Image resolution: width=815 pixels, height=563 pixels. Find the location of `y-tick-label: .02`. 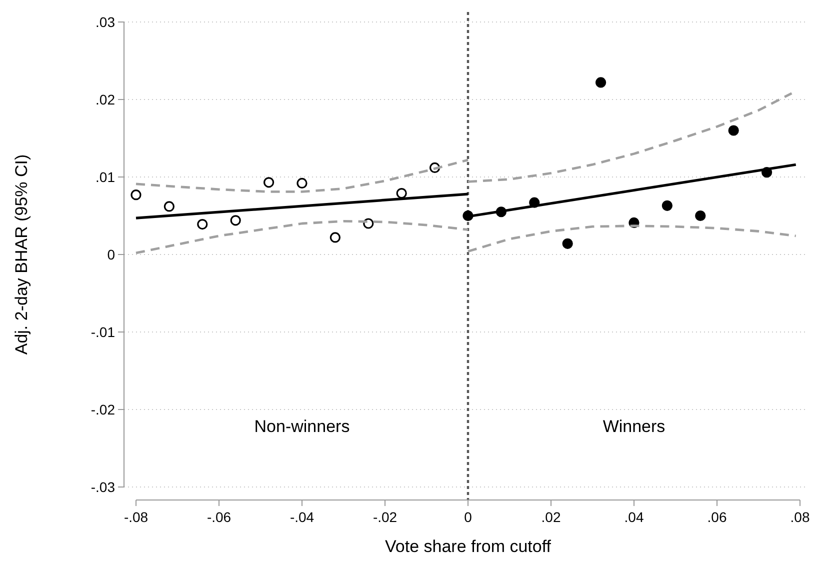

y-tick-label: .02 is located at coordinates (106, 99).